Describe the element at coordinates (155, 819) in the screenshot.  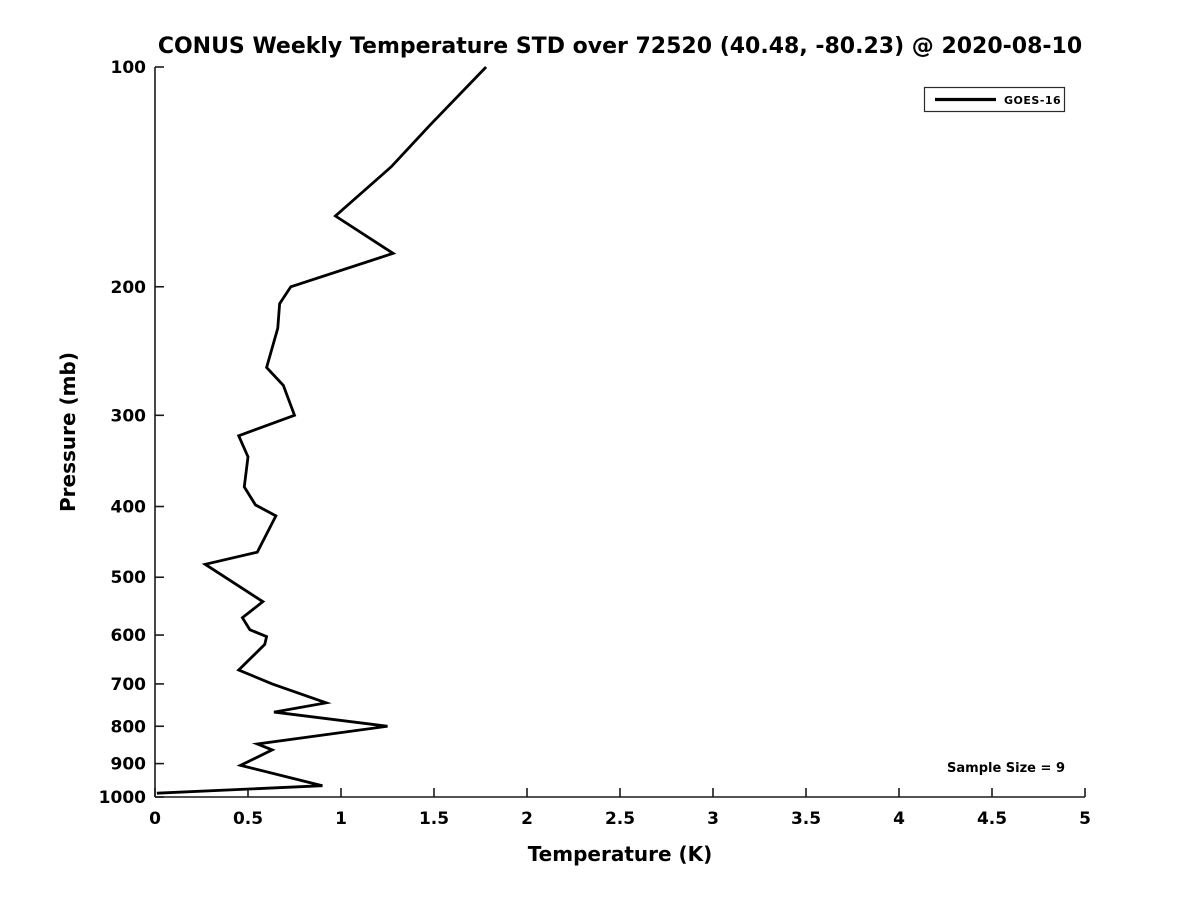
I see `x-tick-label: 0` at that location.